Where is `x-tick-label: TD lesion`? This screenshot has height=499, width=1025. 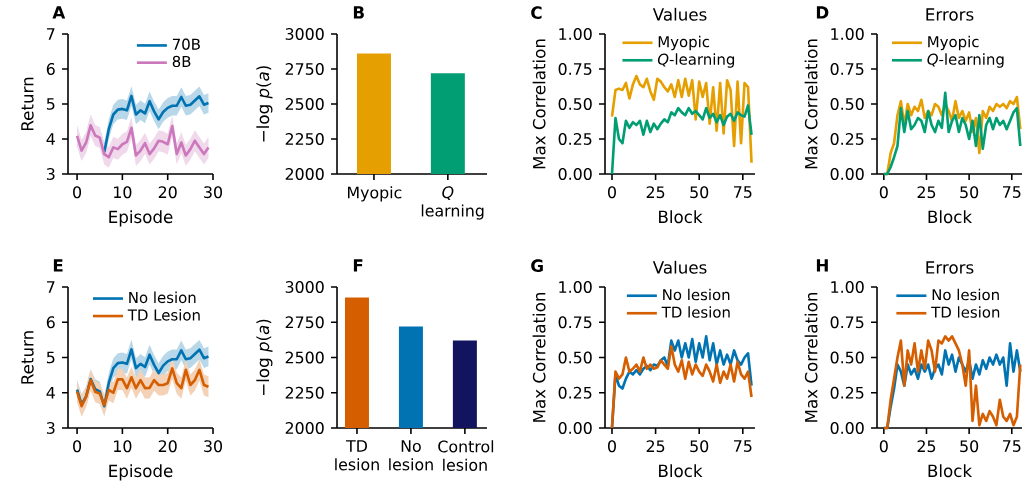 x-tick-label: TD lesion is located at coordinates (357, 455).